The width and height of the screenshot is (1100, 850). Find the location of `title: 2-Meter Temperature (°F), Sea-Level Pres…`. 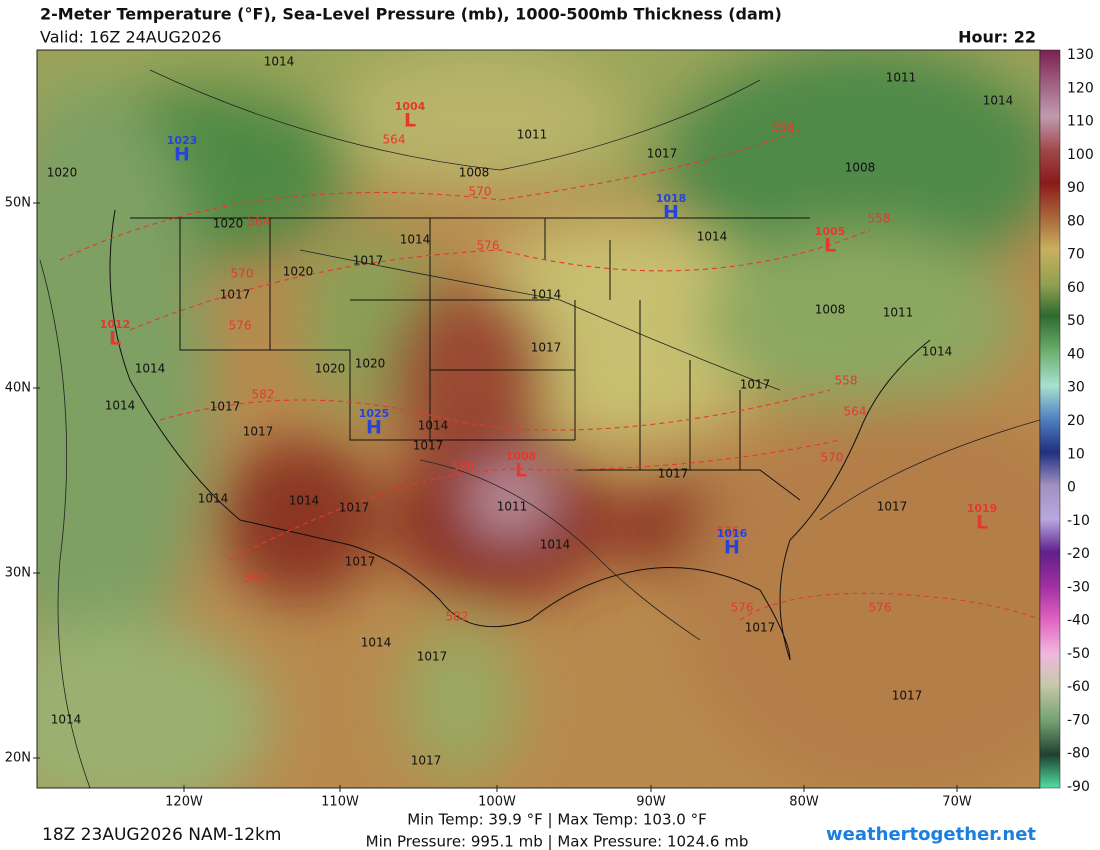

title: 2-Meter Temperature (°F), Sea-Level Pres… is located at coordinates (411, 14).